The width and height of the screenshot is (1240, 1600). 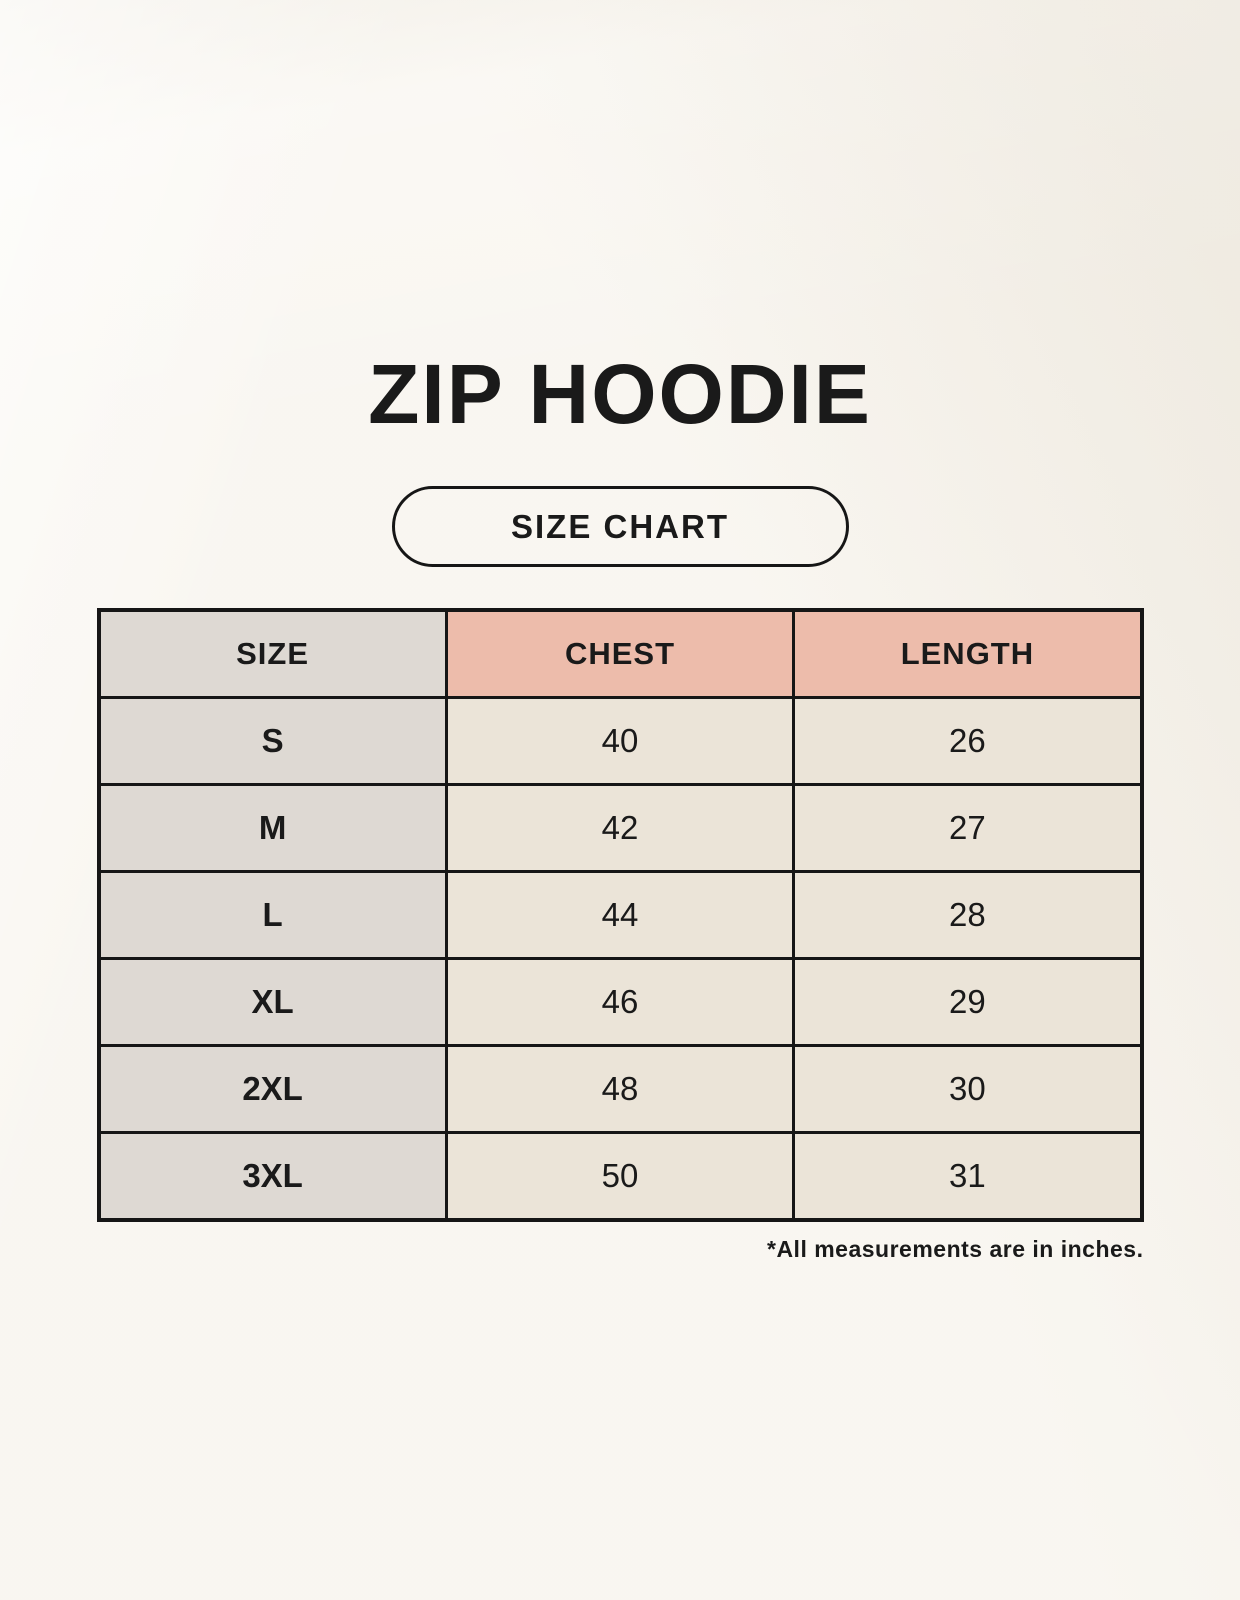 I want to click on product-title: ZIP HOODIE, so click(x=620, y=394).